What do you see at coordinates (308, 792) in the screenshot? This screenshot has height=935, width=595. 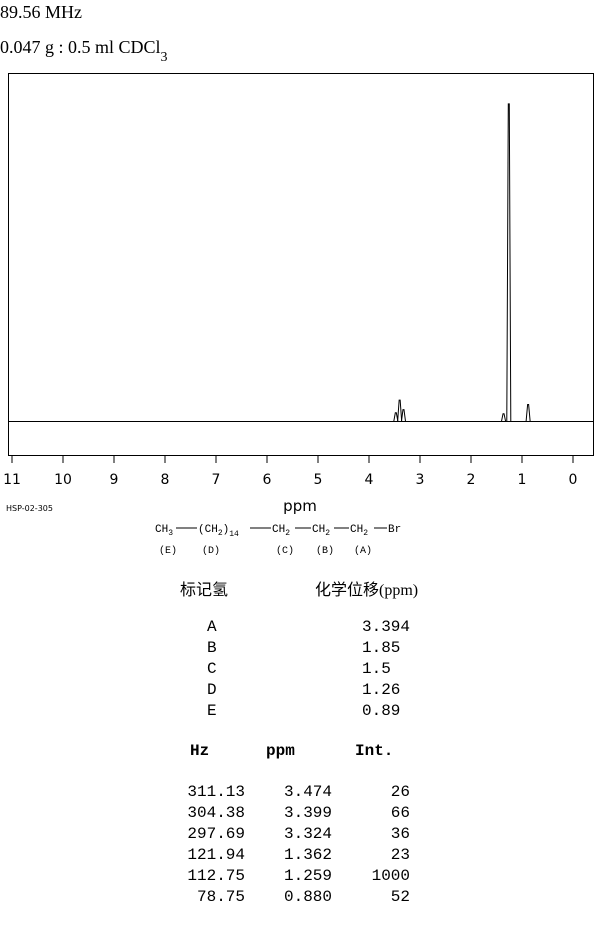 I see `peak-cell: 3.474` at bounding box center [308, 792].